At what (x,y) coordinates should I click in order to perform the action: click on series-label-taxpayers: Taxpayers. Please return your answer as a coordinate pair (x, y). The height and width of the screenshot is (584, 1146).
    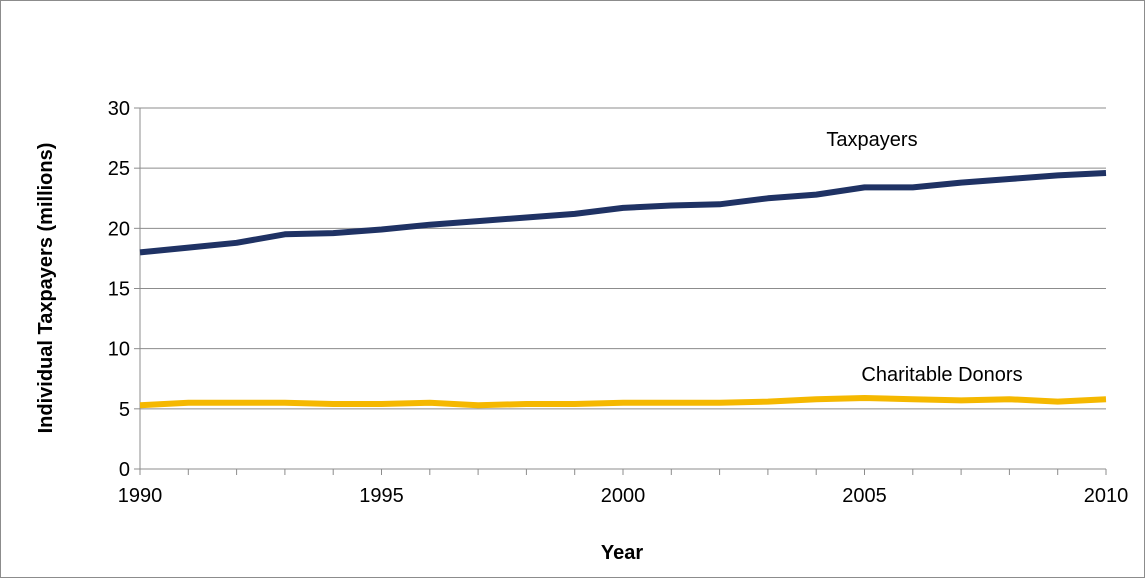
    Looking at the image, I should click on (871, 140).